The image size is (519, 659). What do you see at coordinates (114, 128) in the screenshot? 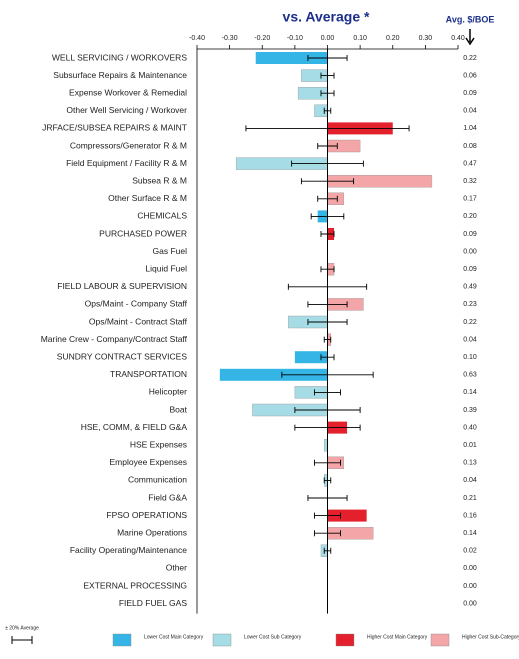
I see `category-label: JRFACE/SUBSEA REPAIRS & MAINT` at bounding box center [114, 128].